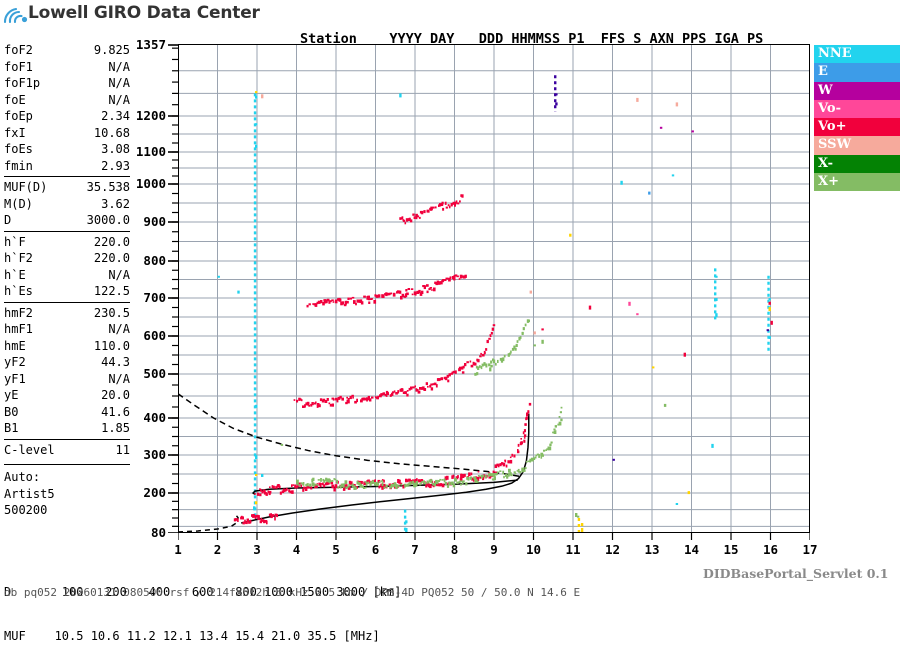  What do you see at coordinates (835, 53) in the screenshot?
I see `legend-item-label: NNE` at bounding box center [835, 53].